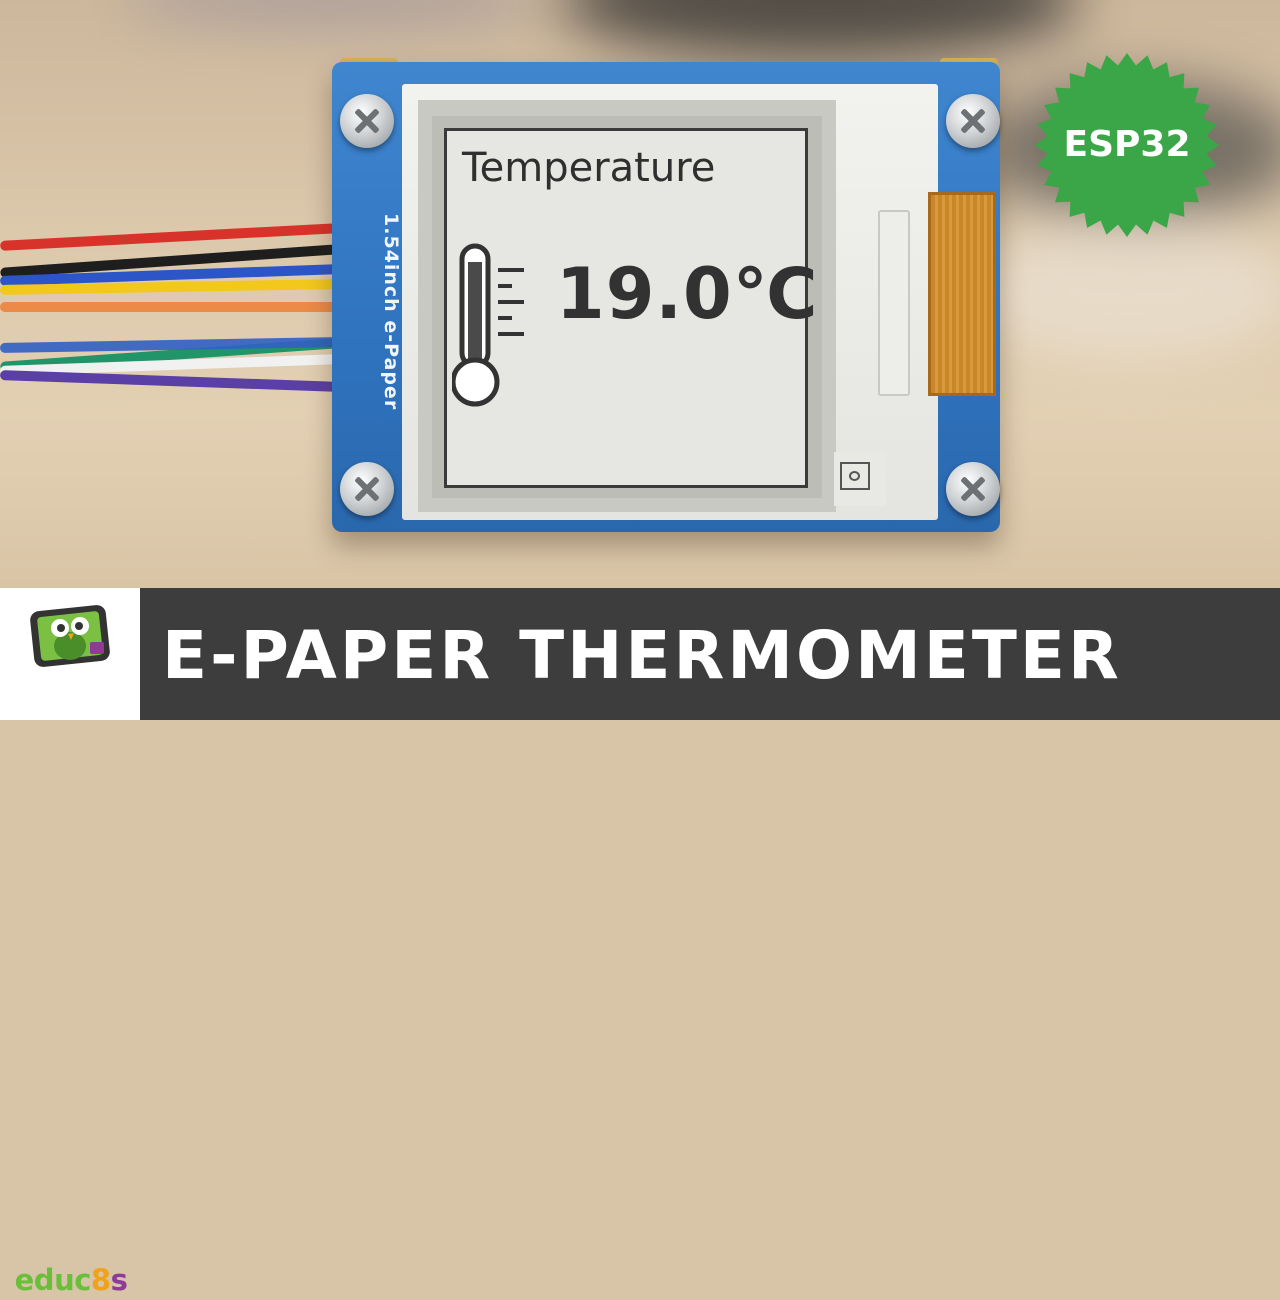 Image resolution: width=1280 pixels, height=1300 pixels. I want to click on owl-tablet-icon, so click(70, 636).